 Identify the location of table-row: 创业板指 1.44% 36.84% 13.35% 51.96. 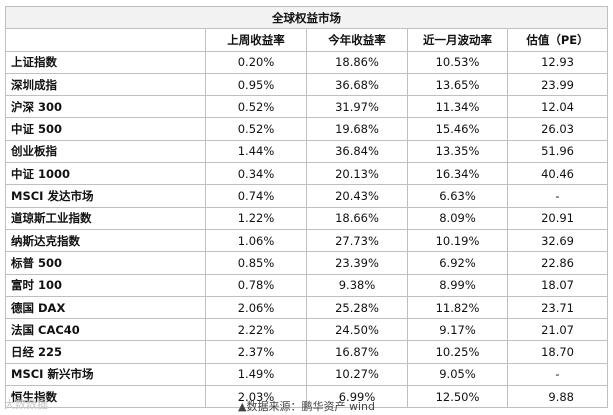
(306, 151).